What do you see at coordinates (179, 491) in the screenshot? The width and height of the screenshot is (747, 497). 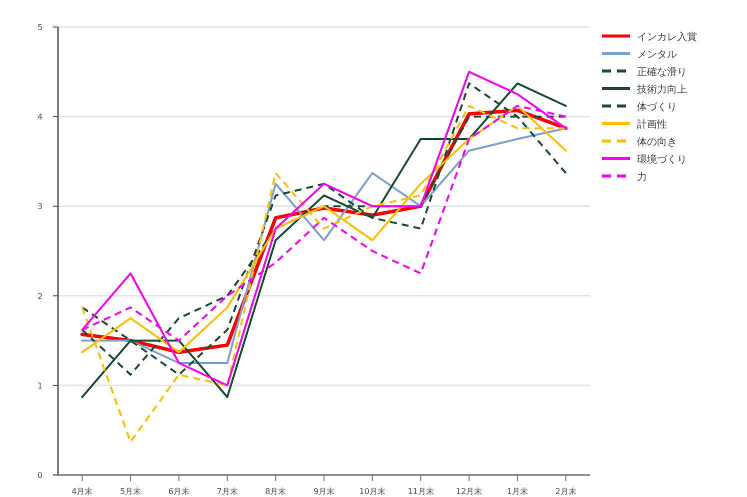 I see `x-tick-label: 6月末` at bounding box center [179, 491].